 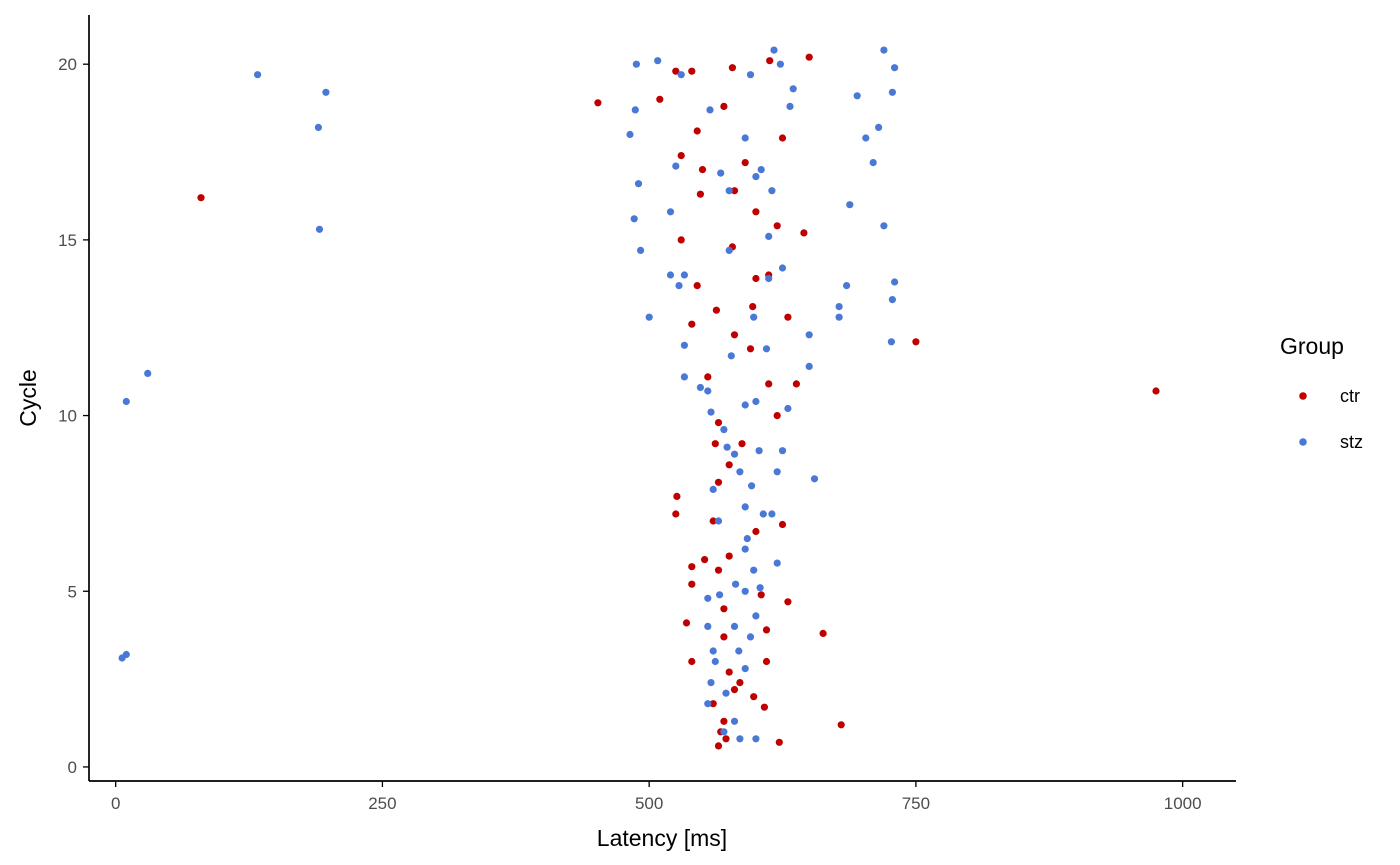 I want to click on x-tick-label: 500, so click(x=649, y=803).